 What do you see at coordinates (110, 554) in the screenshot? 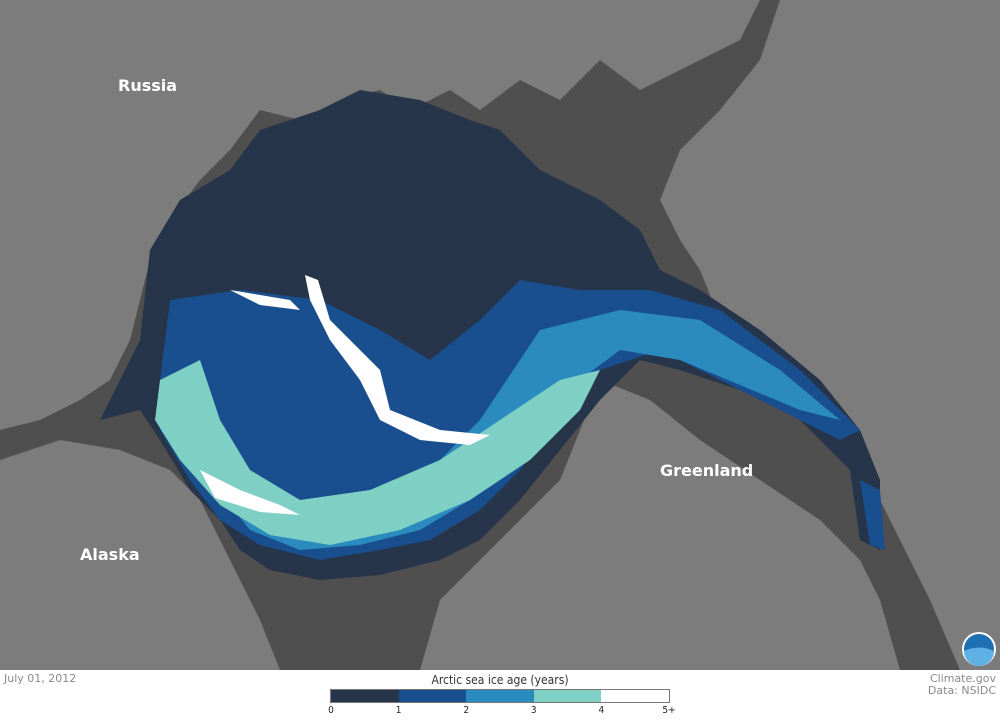
I see `label-alaska: Alaska` at bounding box center [110, 554].